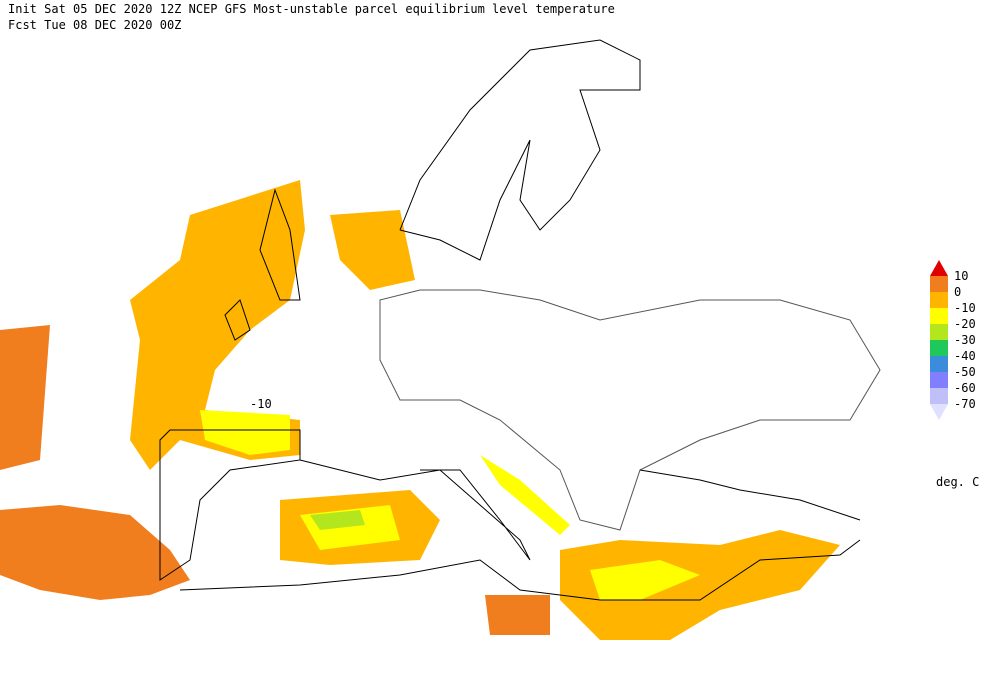 This screenshot has height=684, width=1000. What do you see at coordinates (965, 340) in the screenshot?
I see `colorbar-label: -30` at bounding box center [965, 340].